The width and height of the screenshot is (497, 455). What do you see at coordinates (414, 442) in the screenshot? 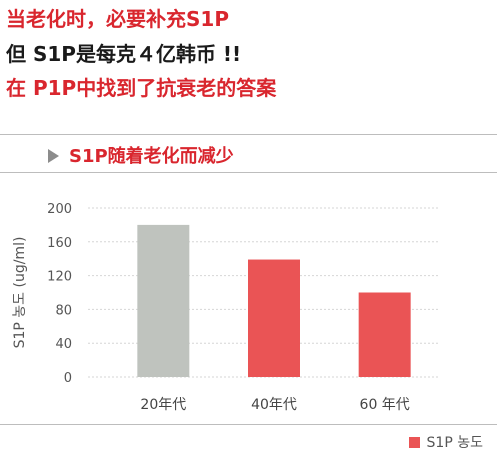
I see `legend-swatch` at bounding box center [414, 442].